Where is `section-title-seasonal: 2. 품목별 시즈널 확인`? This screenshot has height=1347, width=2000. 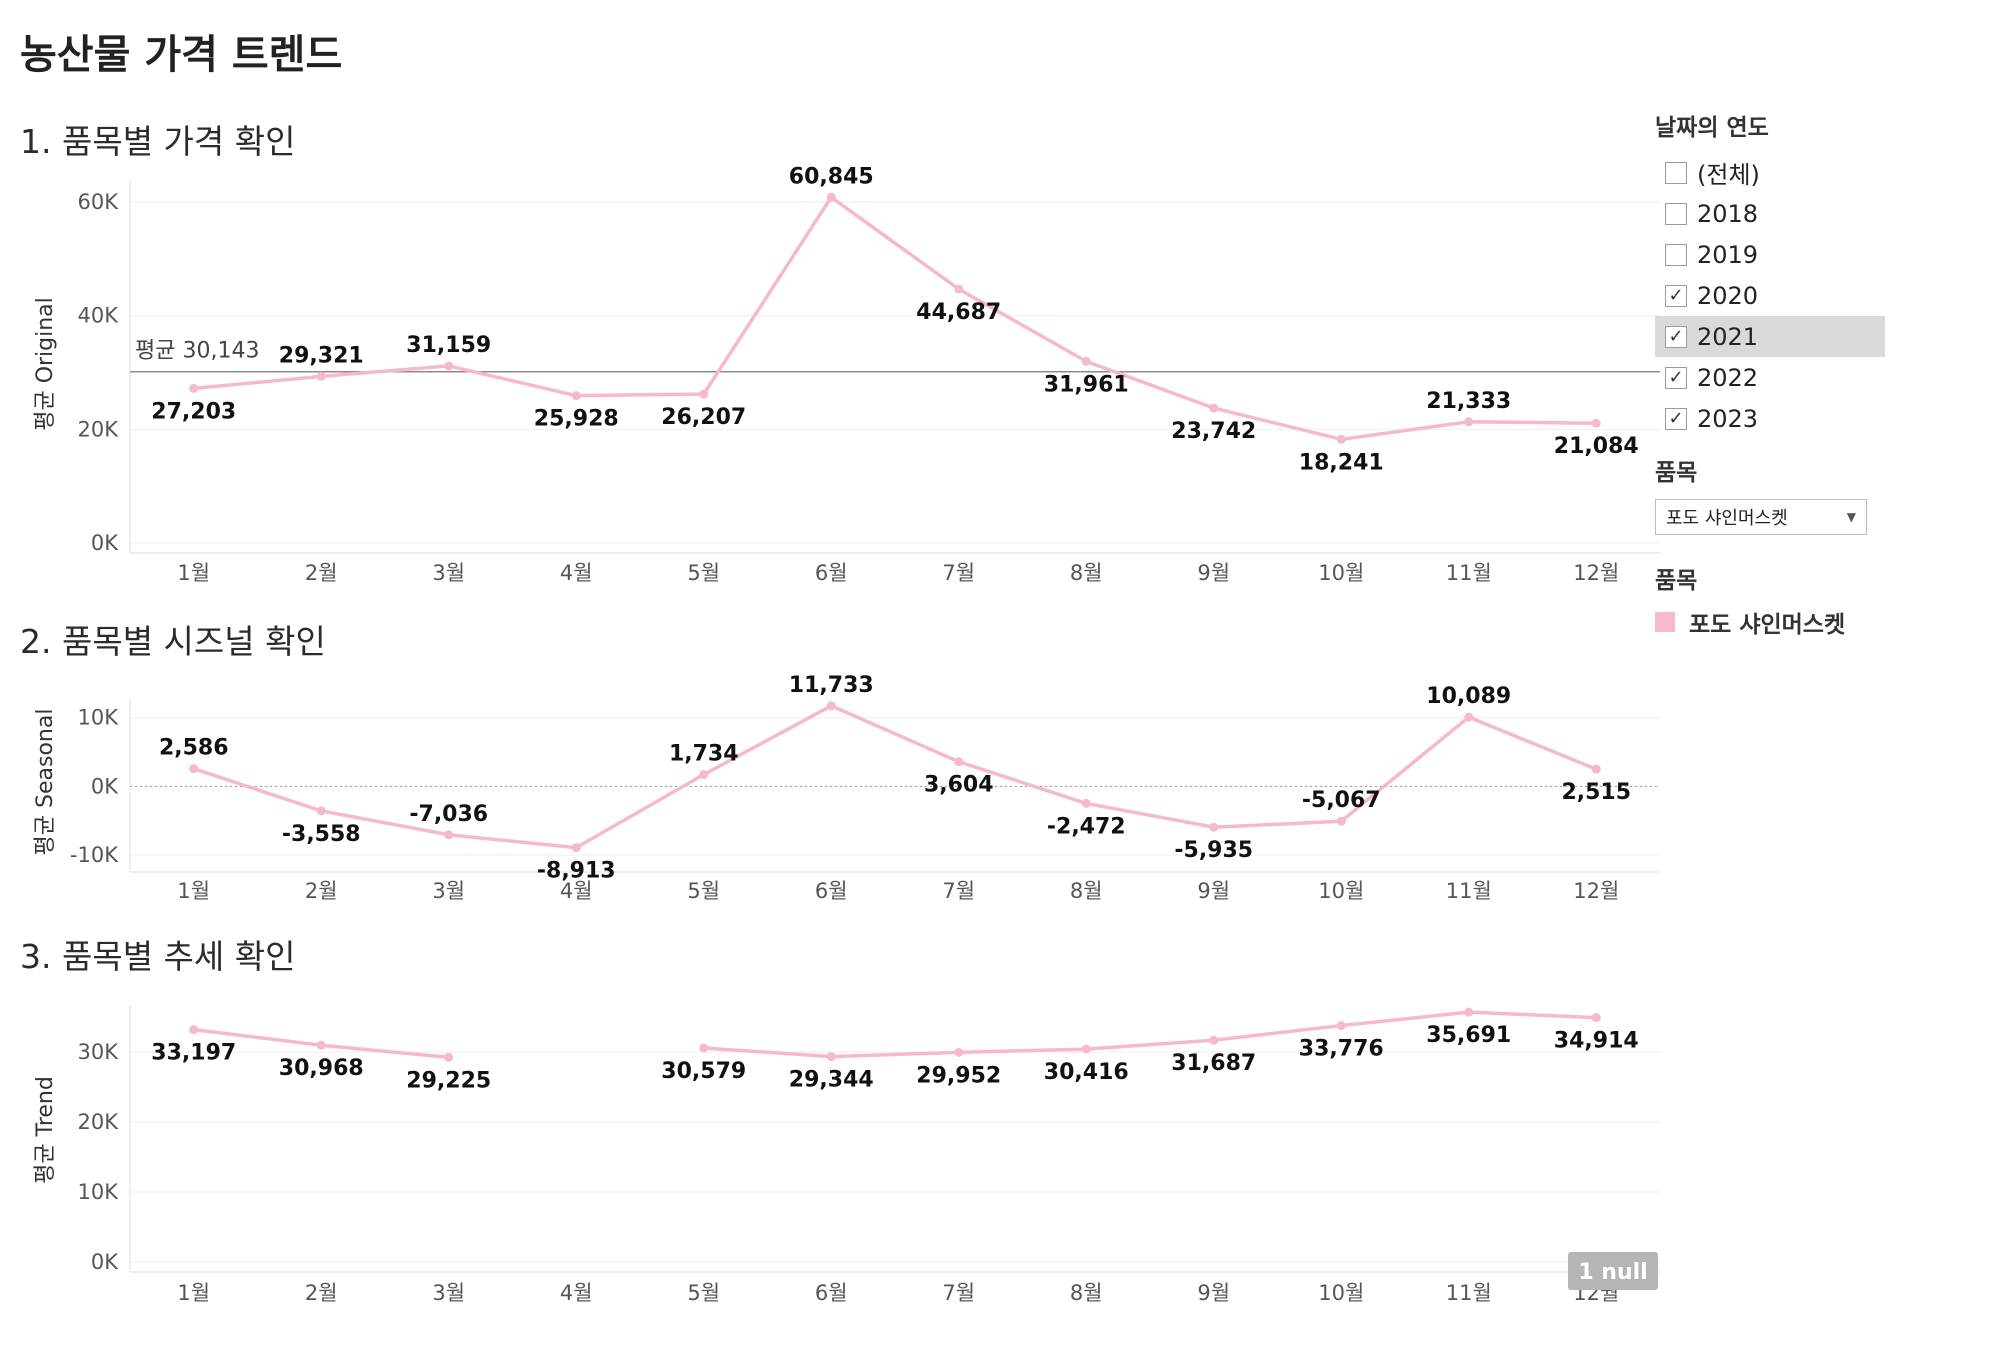 section-title-seasonal: 2. 품목별 시즈널 확인 is located at coordinates (173, 641).